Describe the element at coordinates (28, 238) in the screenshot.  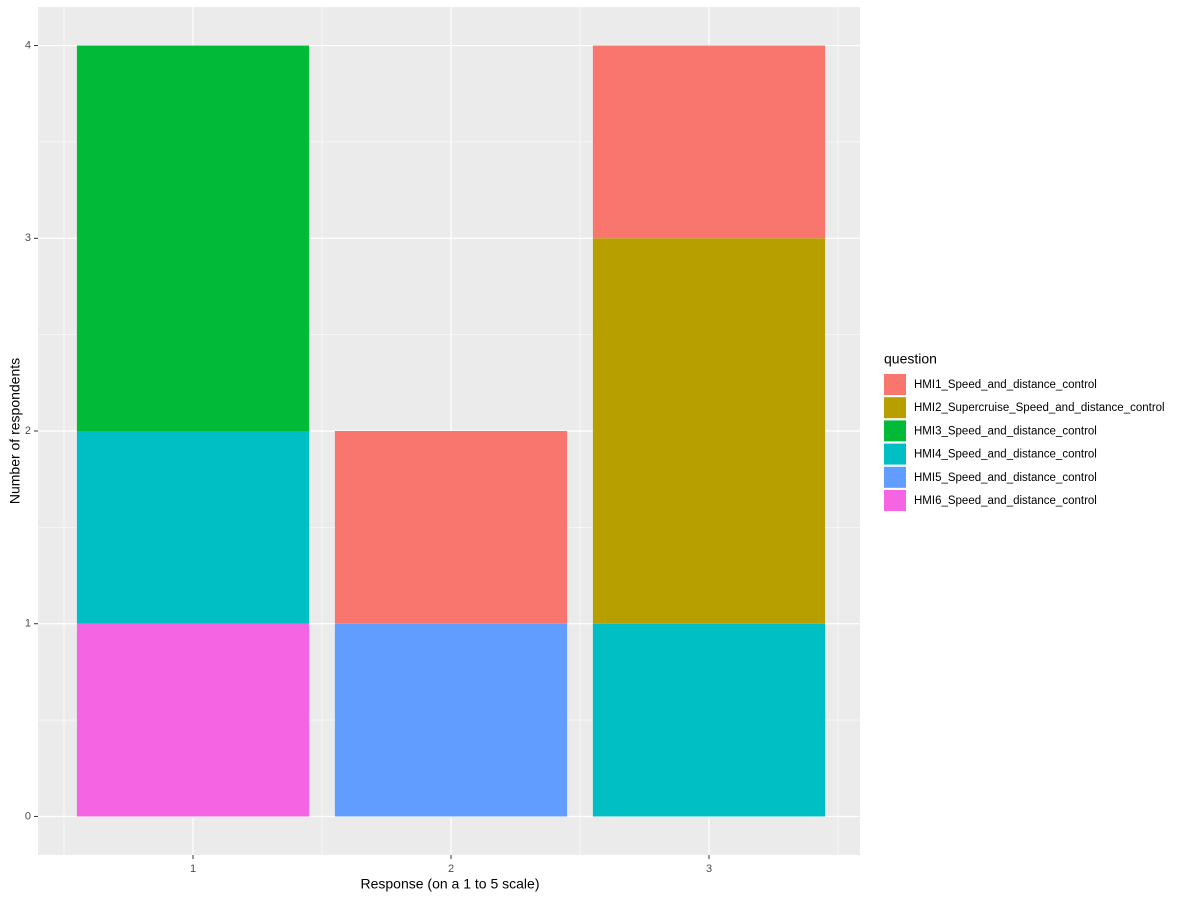
I see `y-tick-label: 3` at that location.